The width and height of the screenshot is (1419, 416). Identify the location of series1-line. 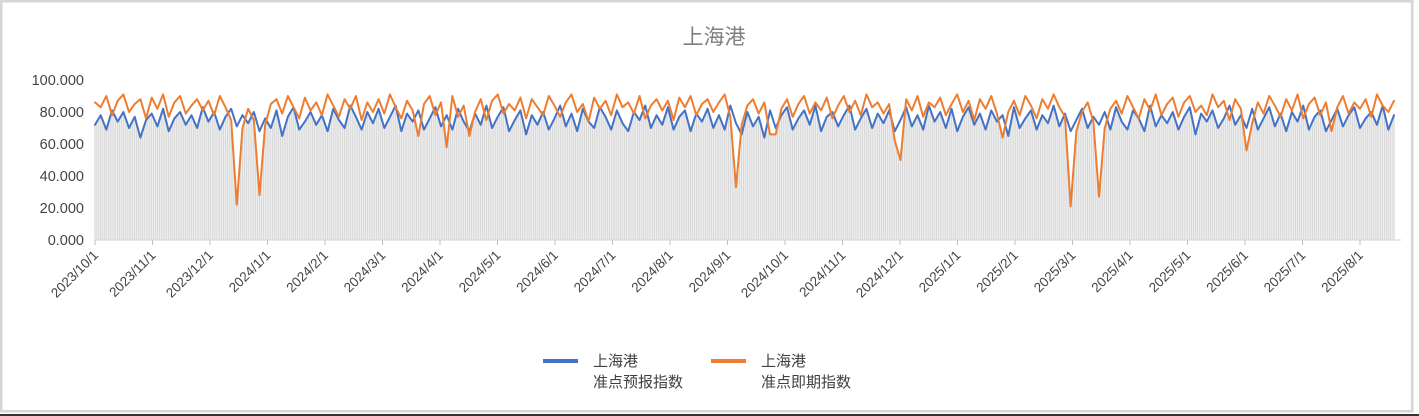
(744, 121).